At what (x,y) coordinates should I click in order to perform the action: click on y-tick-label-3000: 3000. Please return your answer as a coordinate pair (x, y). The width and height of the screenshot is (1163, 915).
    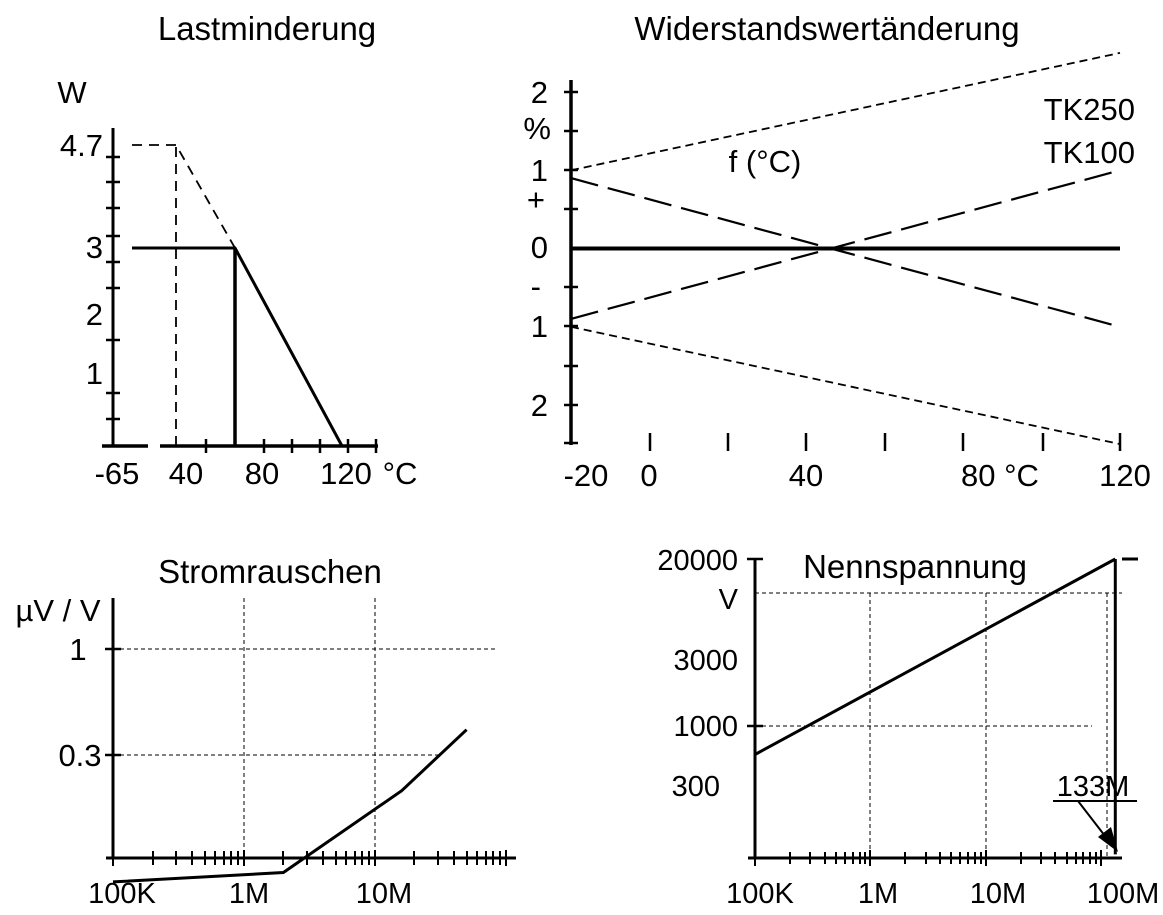
    Looking at the image, I should click on (705, 661).